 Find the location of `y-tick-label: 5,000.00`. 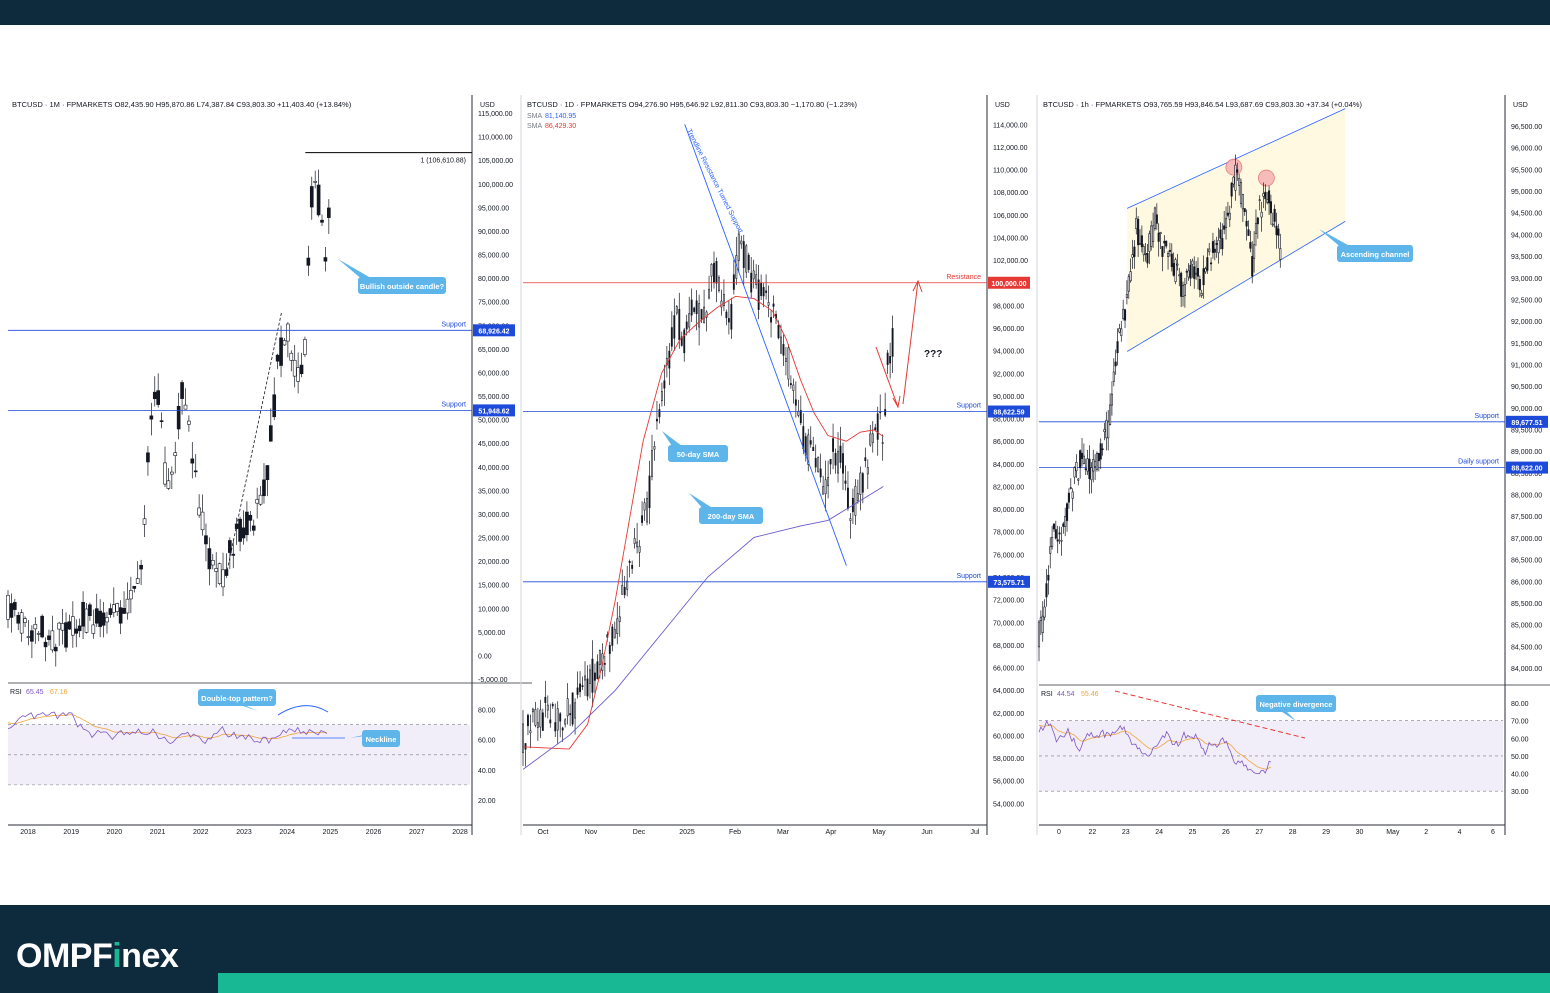

y-tick-label: 5,000.00 is located at coordinates (491, 633).